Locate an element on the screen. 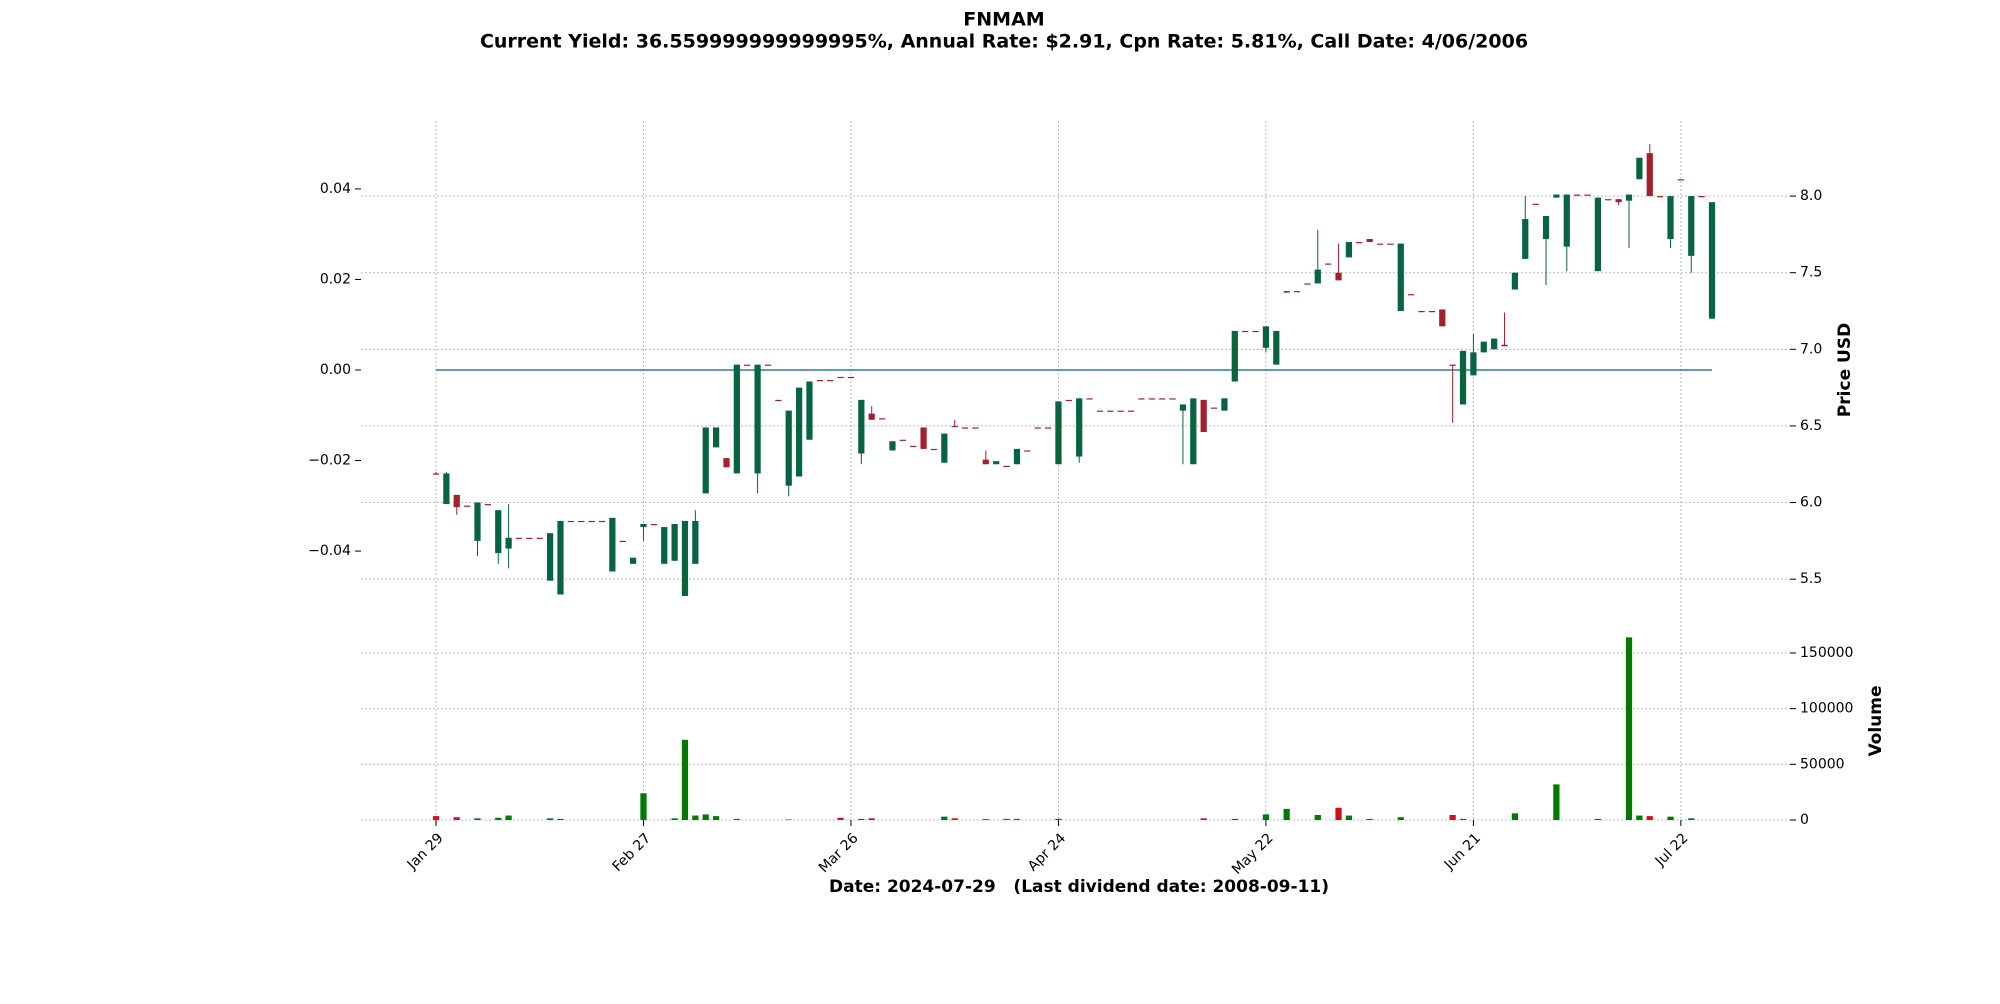 The width and height of the screenshot is (2000, 1004). chart-title: FNMAM is located at coordinates (1003, 20).